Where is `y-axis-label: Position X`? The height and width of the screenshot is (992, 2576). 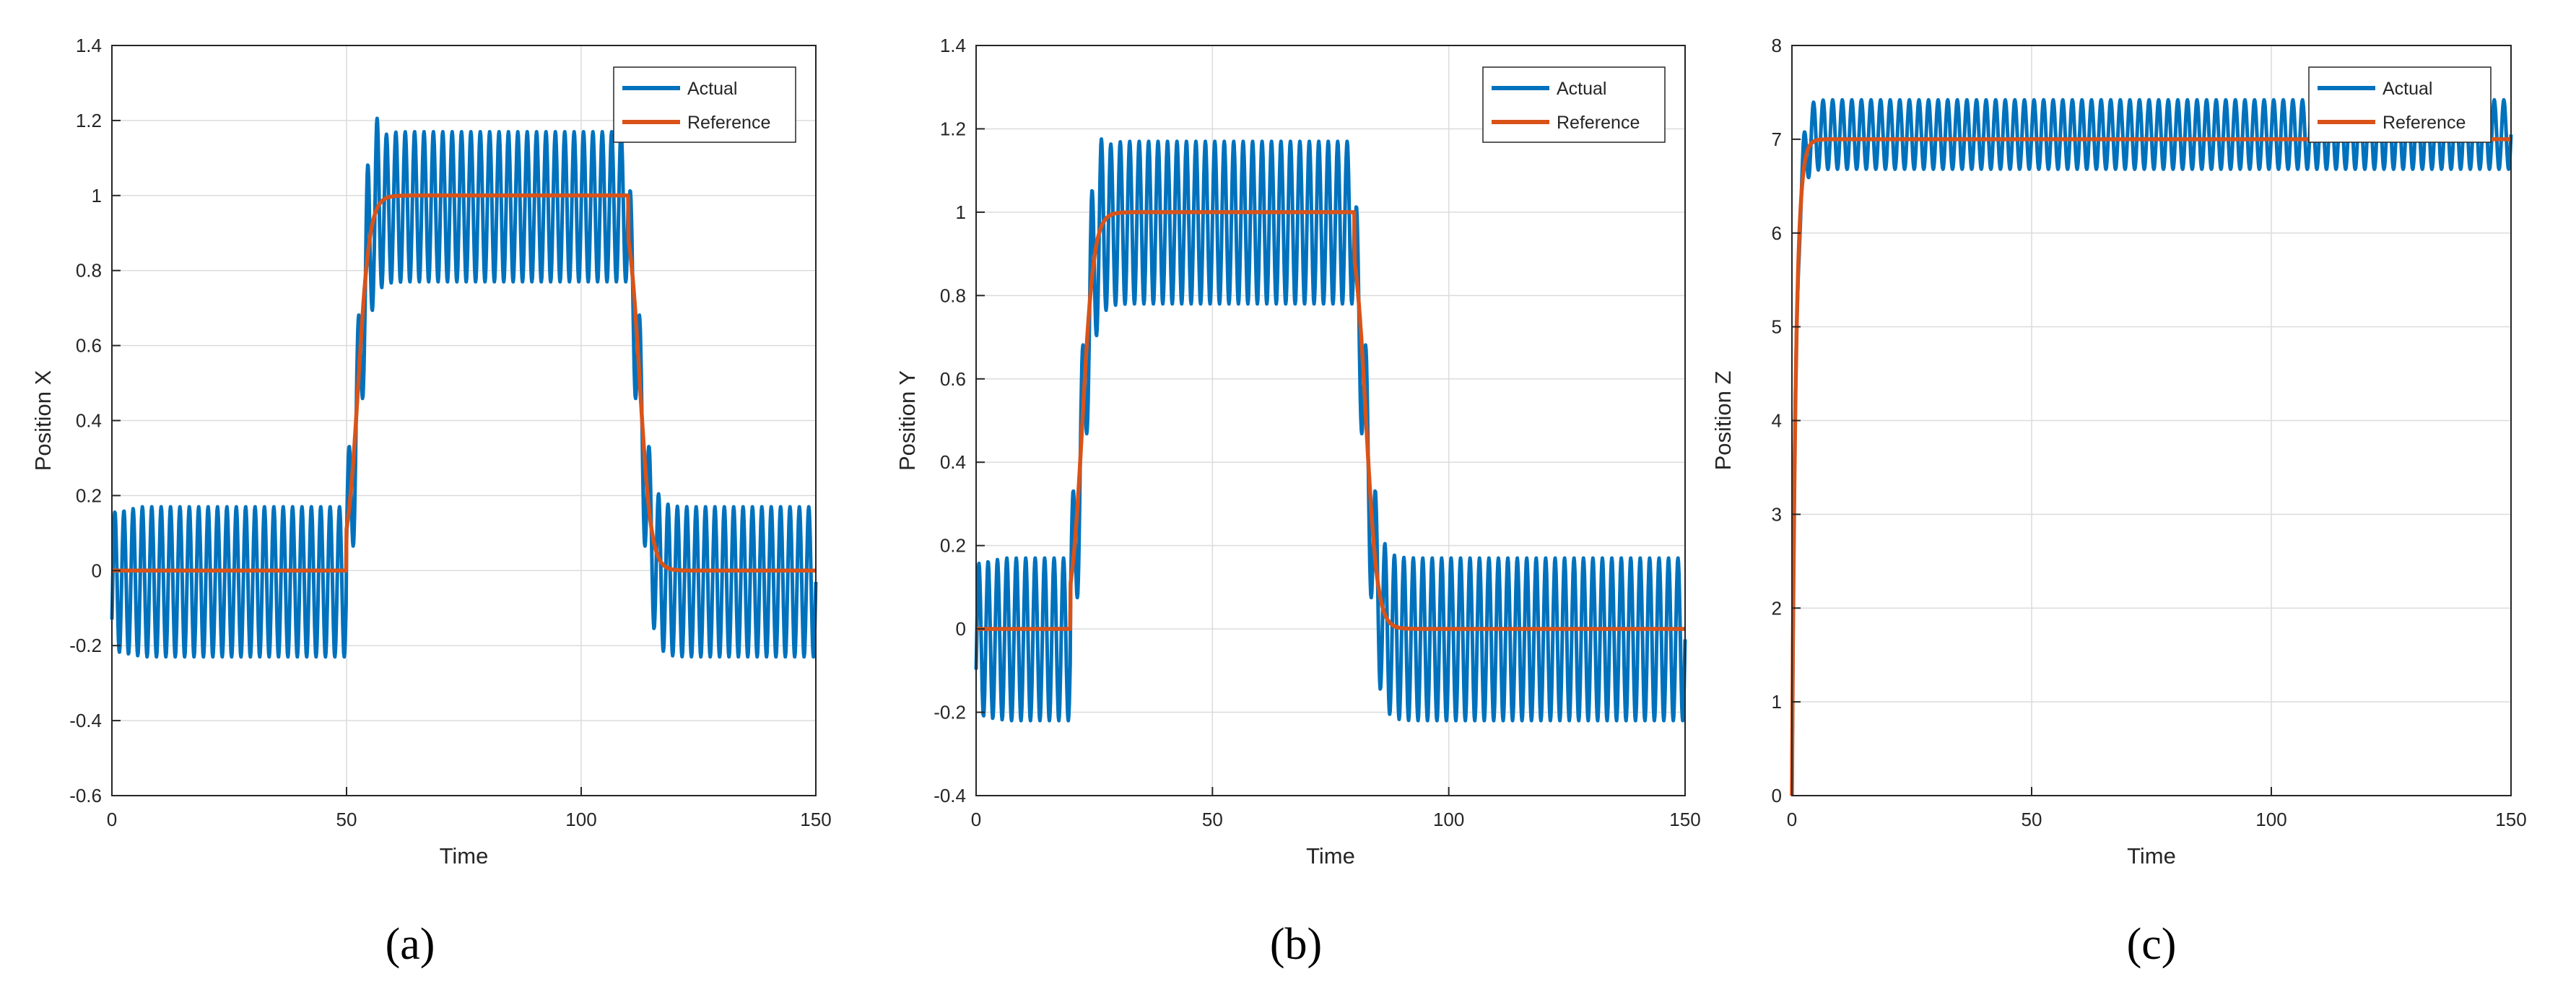
y-axis-label: Position X is located at coordinates (43, 420).